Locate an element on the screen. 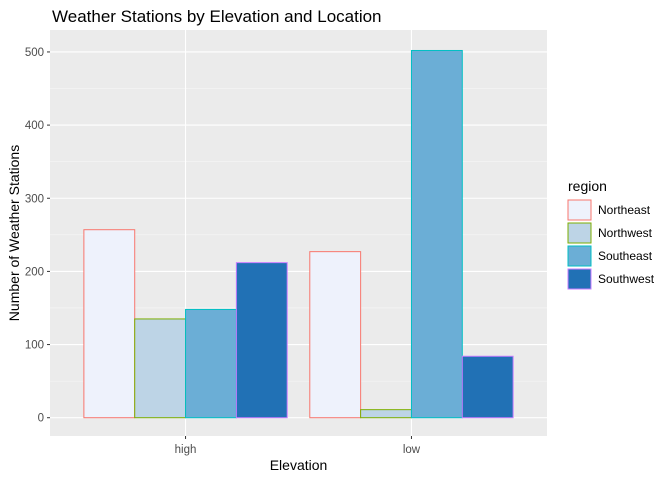 The width and height of the screenshot is (672, 480). legend-key-northwest is located at coordinates (579, 233).